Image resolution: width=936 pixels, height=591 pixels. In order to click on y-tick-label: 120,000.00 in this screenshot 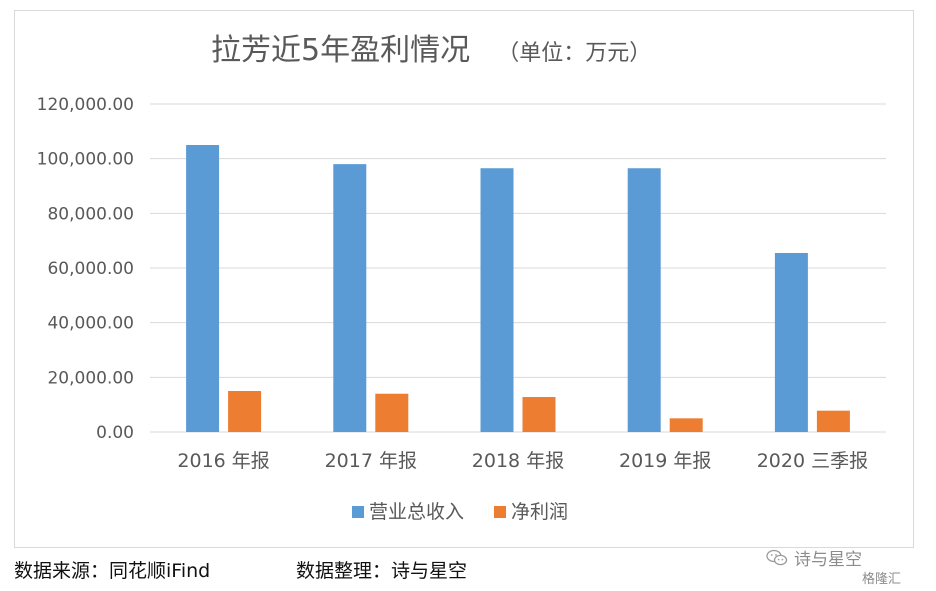, I will do `click(85, 105)`.